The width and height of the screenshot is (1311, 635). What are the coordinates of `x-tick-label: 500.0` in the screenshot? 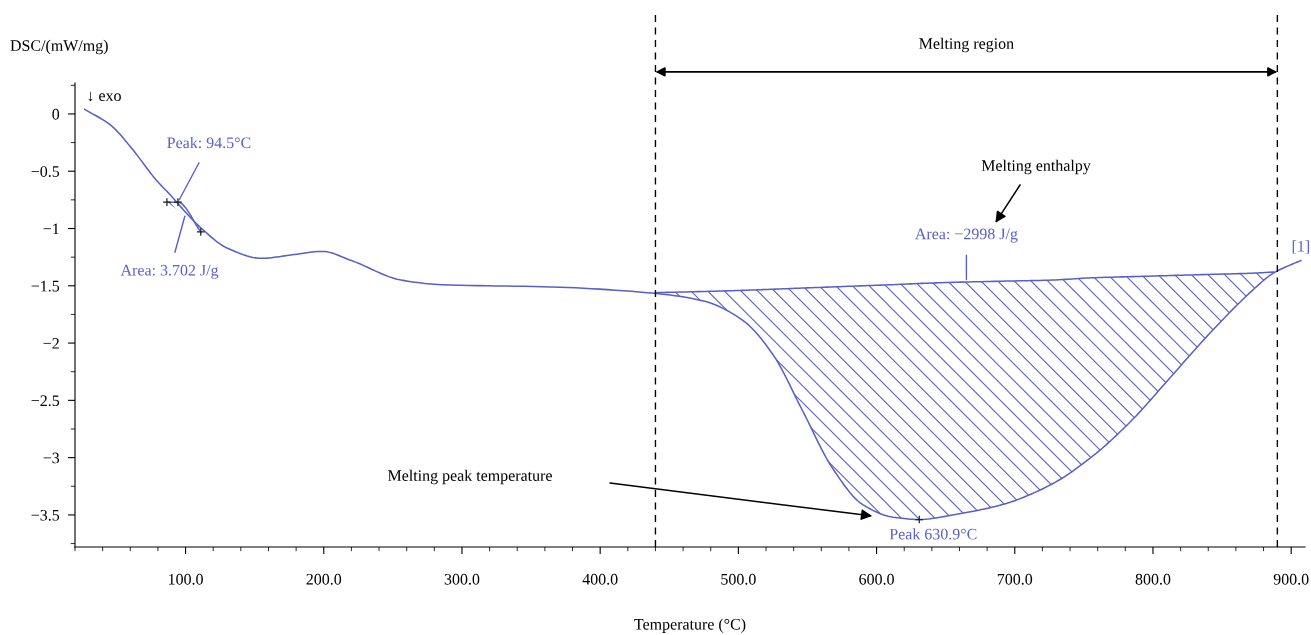 It's located at (738, 579).